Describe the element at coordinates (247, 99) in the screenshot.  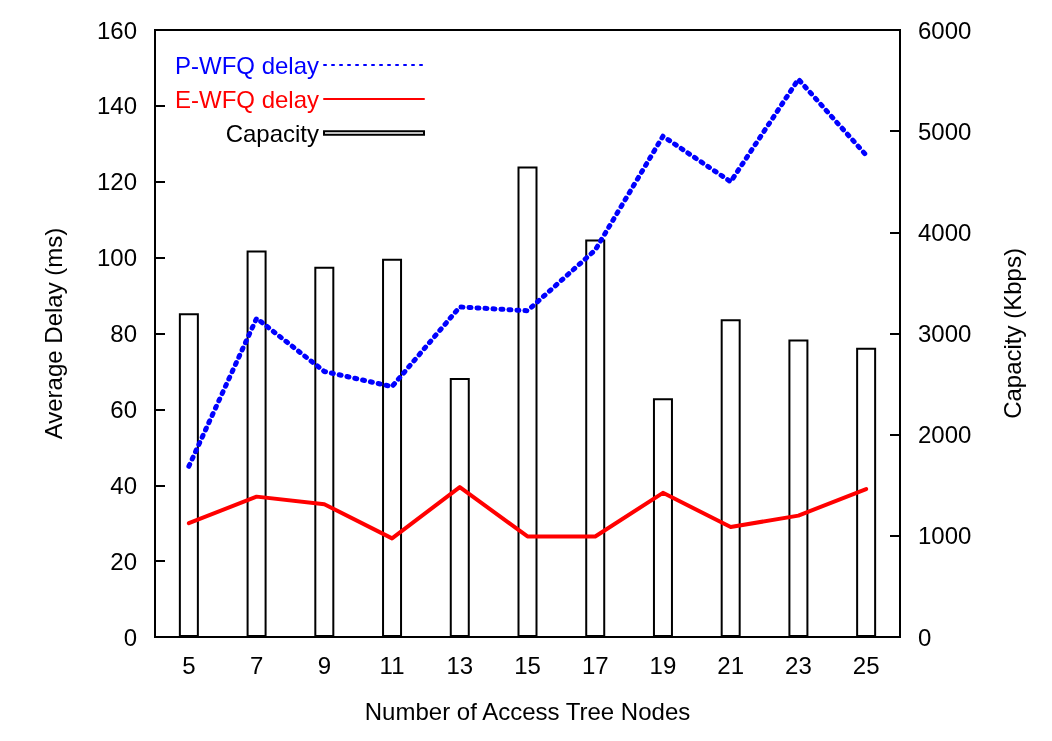
I see `legend-label: E-WFQ delay` at that location.